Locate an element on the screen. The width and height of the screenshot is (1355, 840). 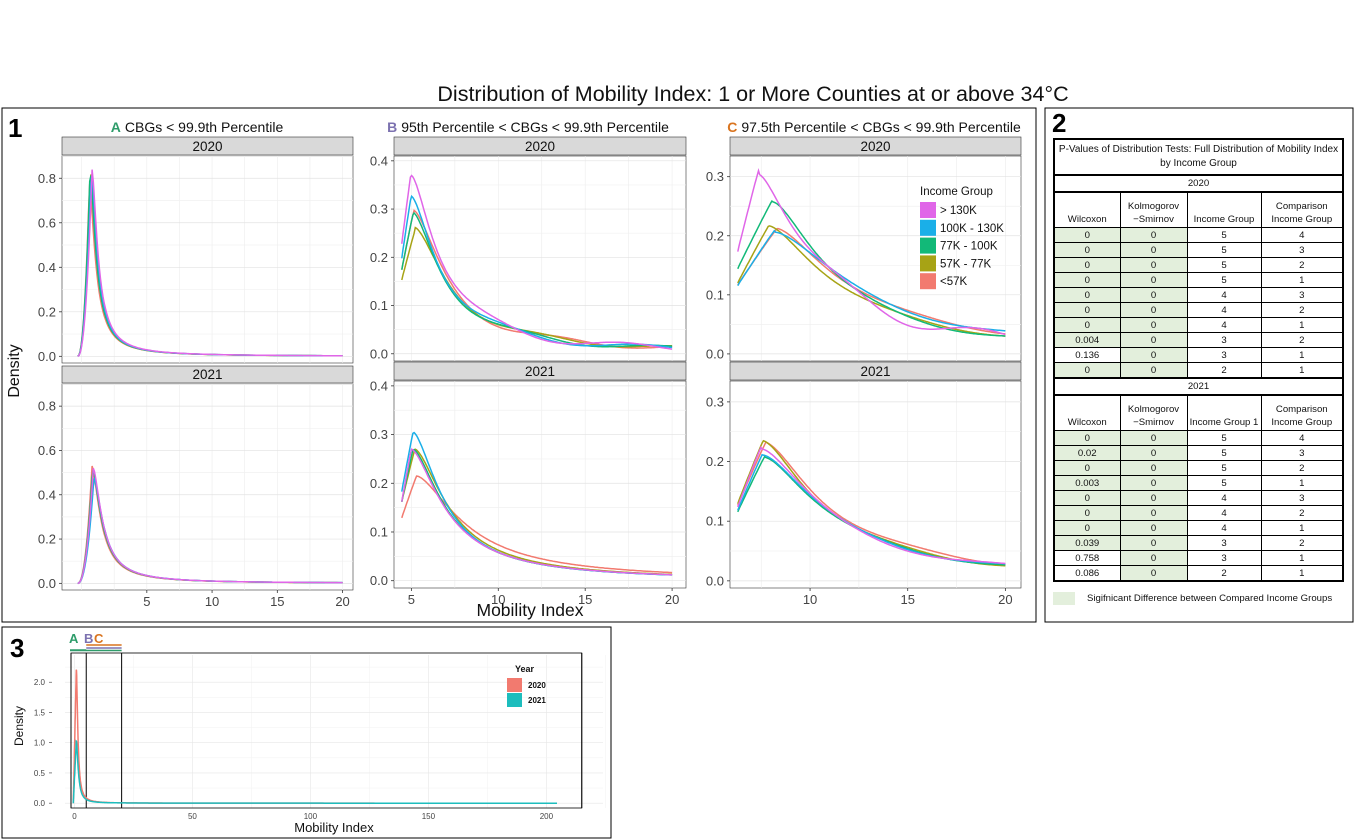
x-tick-label: 200 is located at coordinates (547, 816).